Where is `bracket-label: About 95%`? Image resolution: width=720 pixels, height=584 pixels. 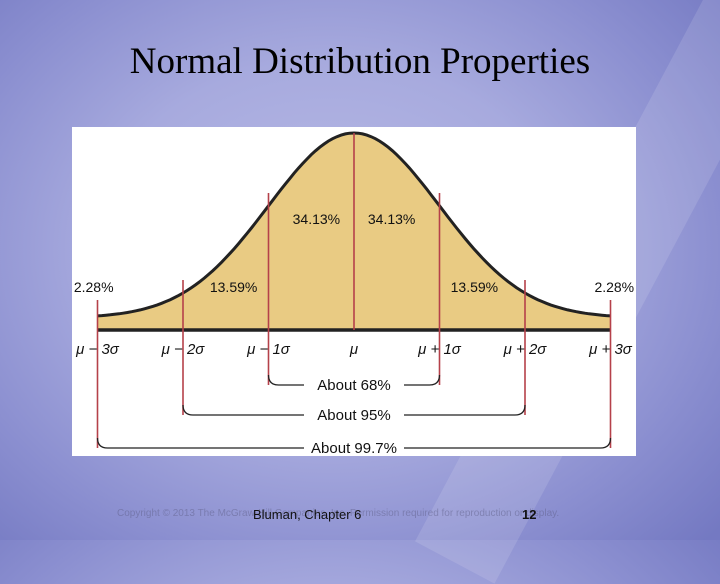 bracket-label: About 95% is located at coordinates (353, 415).